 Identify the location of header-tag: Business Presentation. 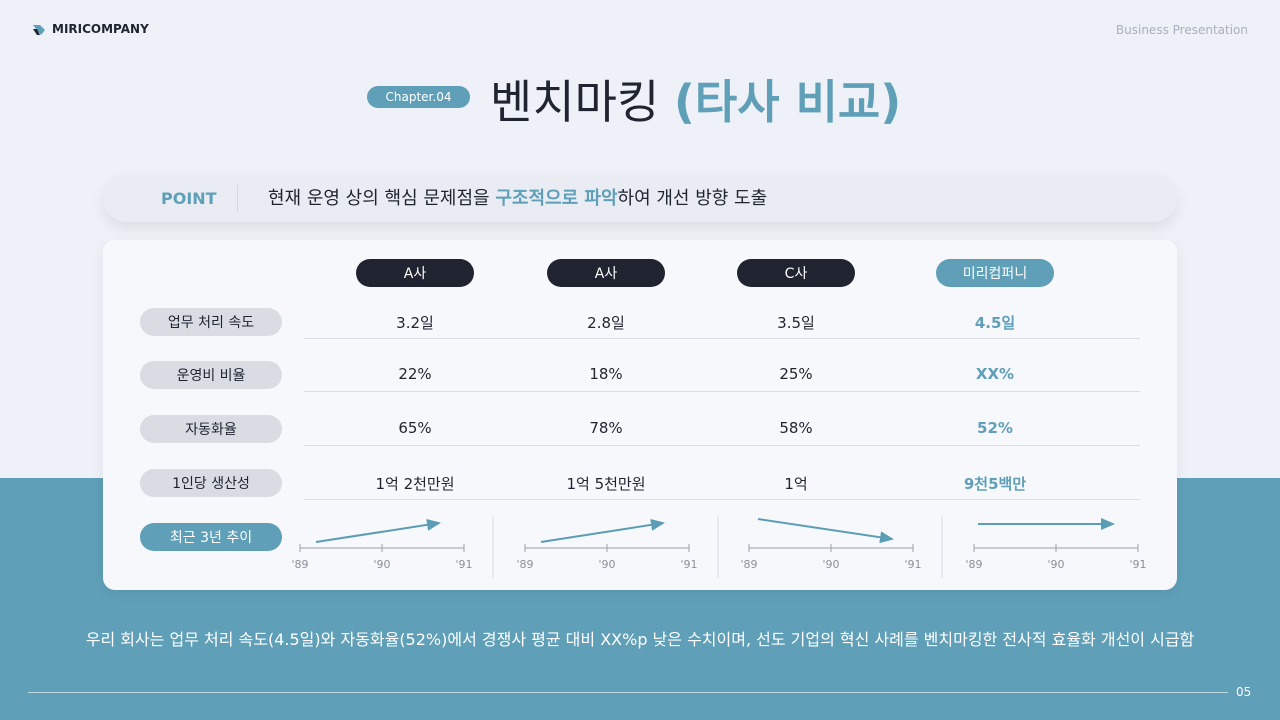
(1181, 30).